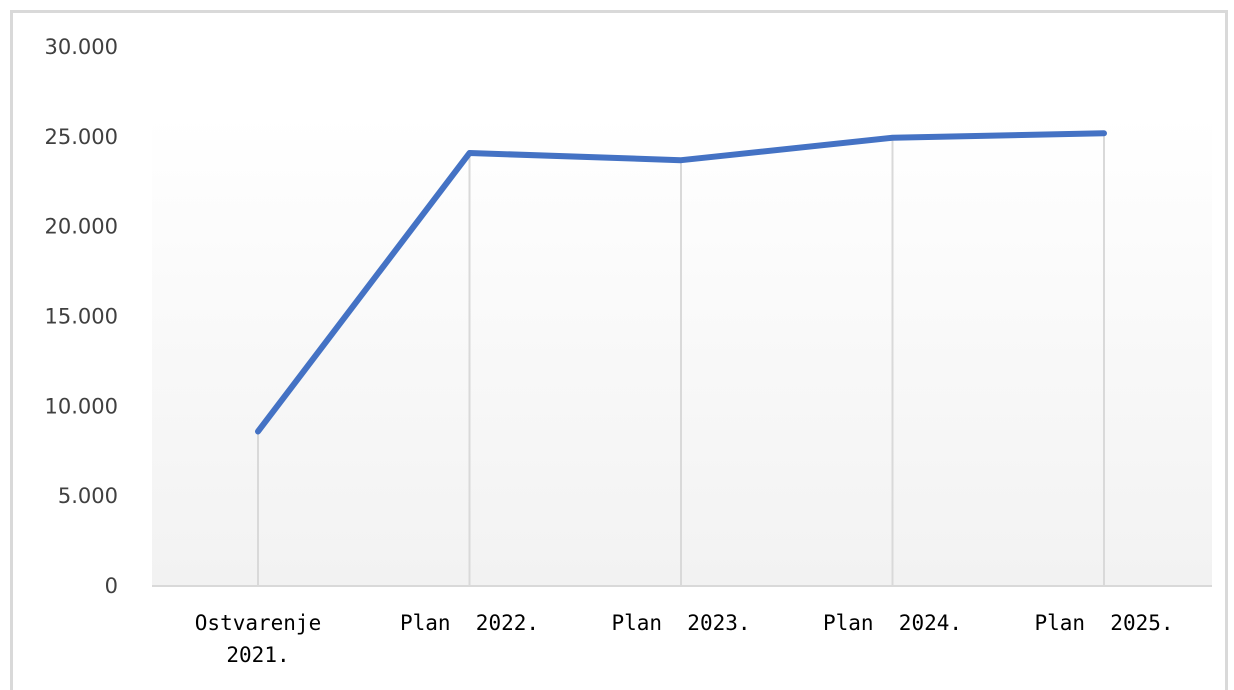  I want to click on y-tick-label: 5.000, so click(88, 496).